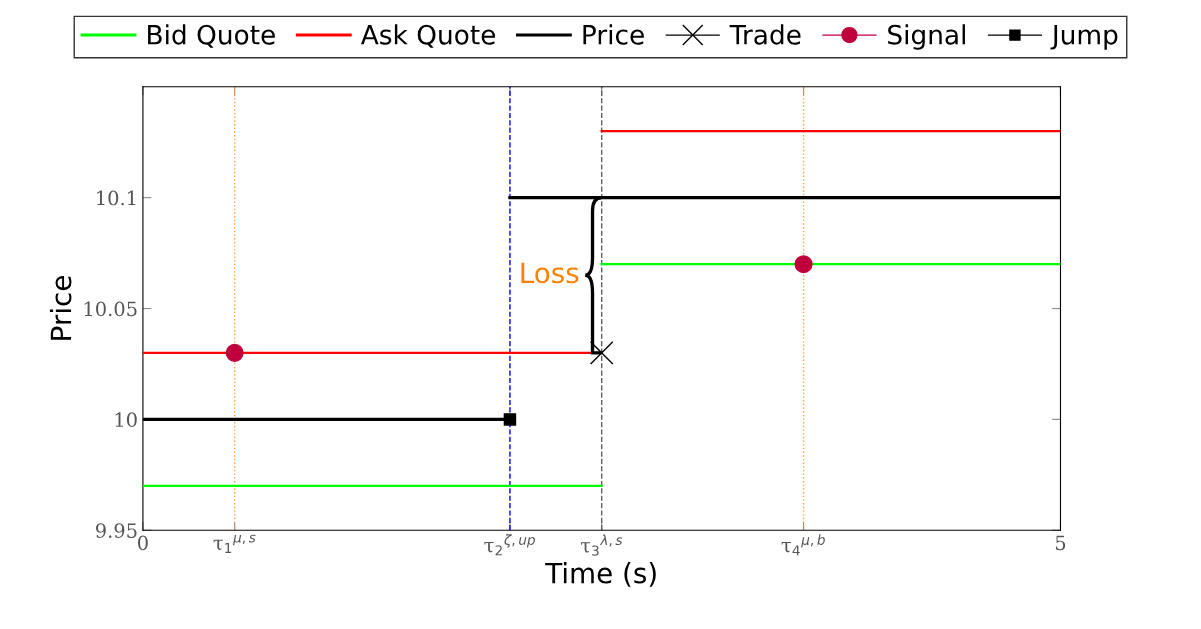 This screenshot has width=1201, height=629. What do you see at coordinates (116, 530) in the screenshot?
I see `y-tick-label: 9.95` at bounding box center [116, 530].